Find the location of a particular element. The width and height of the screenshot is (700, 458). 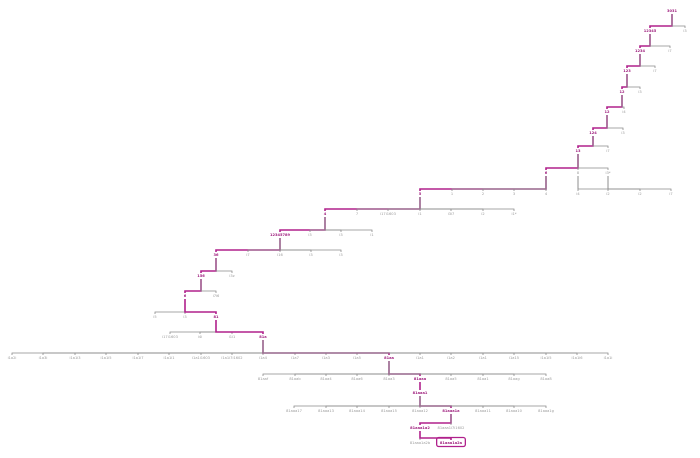

tree-node-label: 81aaa1g is located at coordinates (546, 411).